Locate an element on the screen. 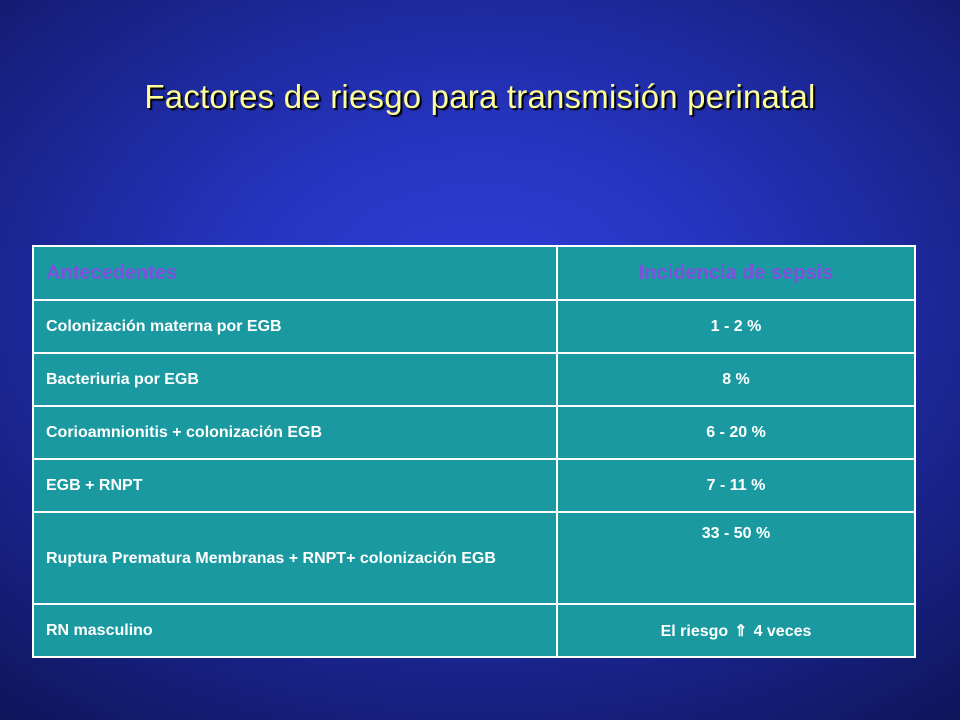  table-row: Bacteriuria por EGB 8 % is located at coordinates (474, 379).